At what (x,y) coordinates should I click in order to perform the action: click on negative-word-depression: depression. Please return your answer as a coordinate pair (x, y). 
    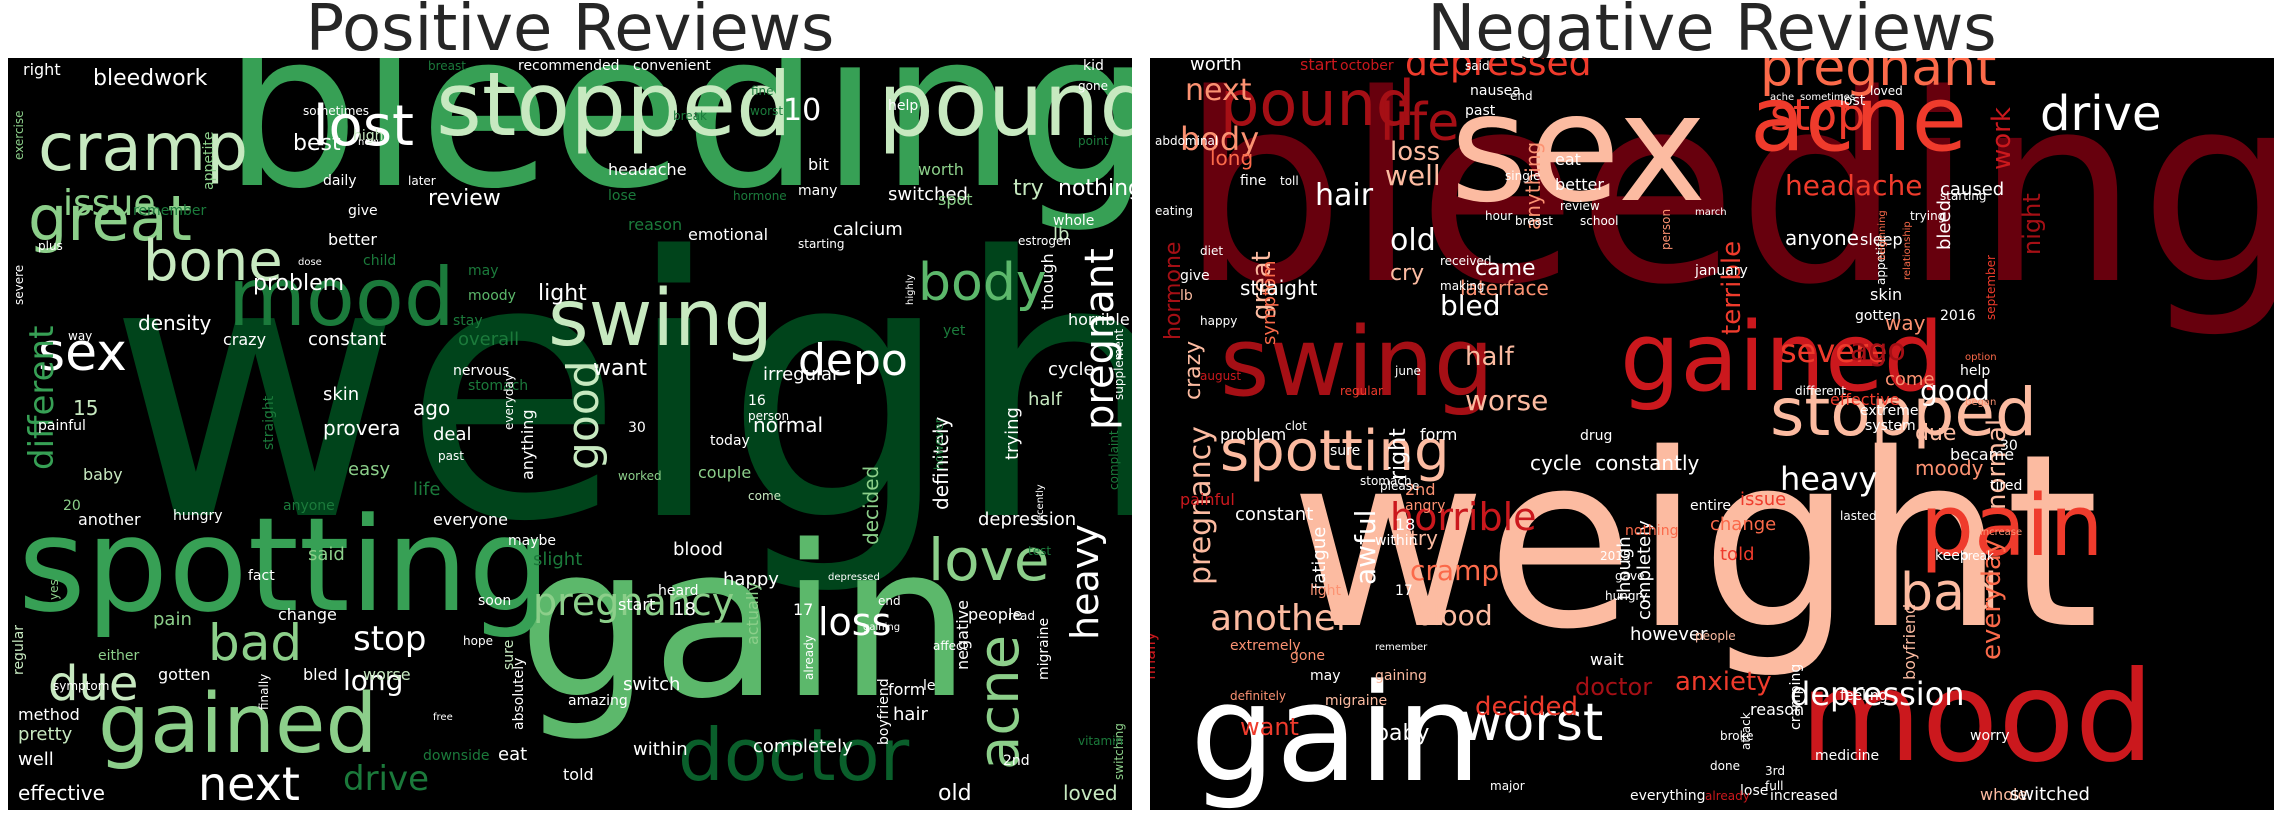
    Looking at the image, I should click on (1877, 694).